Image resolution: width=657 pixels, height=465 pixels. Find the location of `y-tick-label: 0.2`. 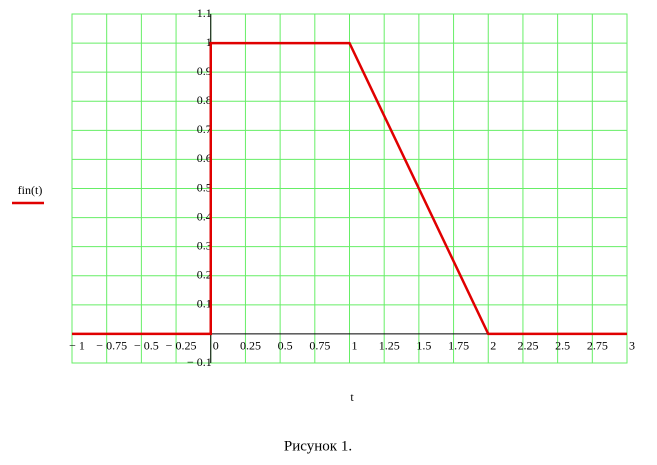

y-tick-label: 0.2 is located at coordinates (204, 275).